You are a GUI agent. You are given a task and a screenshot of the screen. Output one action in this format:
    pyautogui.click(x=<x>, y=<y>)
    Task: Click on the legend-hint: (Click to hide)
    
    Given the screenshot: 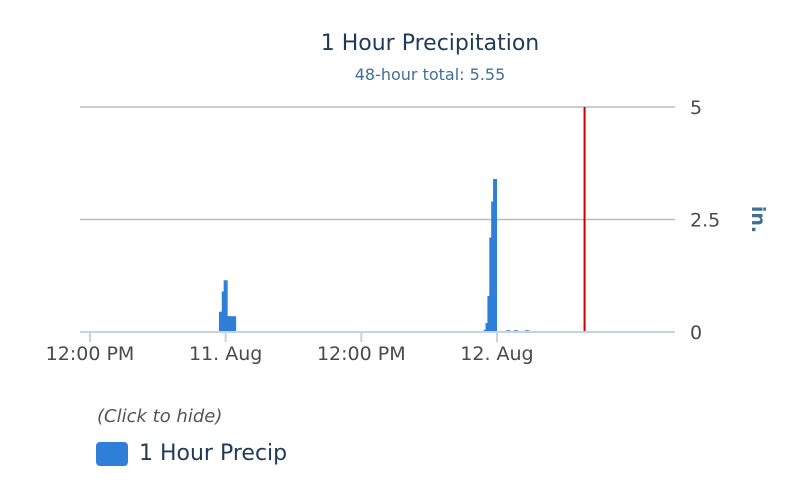 What is the action you would take?
    pyautogui.click(x=160, y=416)
    